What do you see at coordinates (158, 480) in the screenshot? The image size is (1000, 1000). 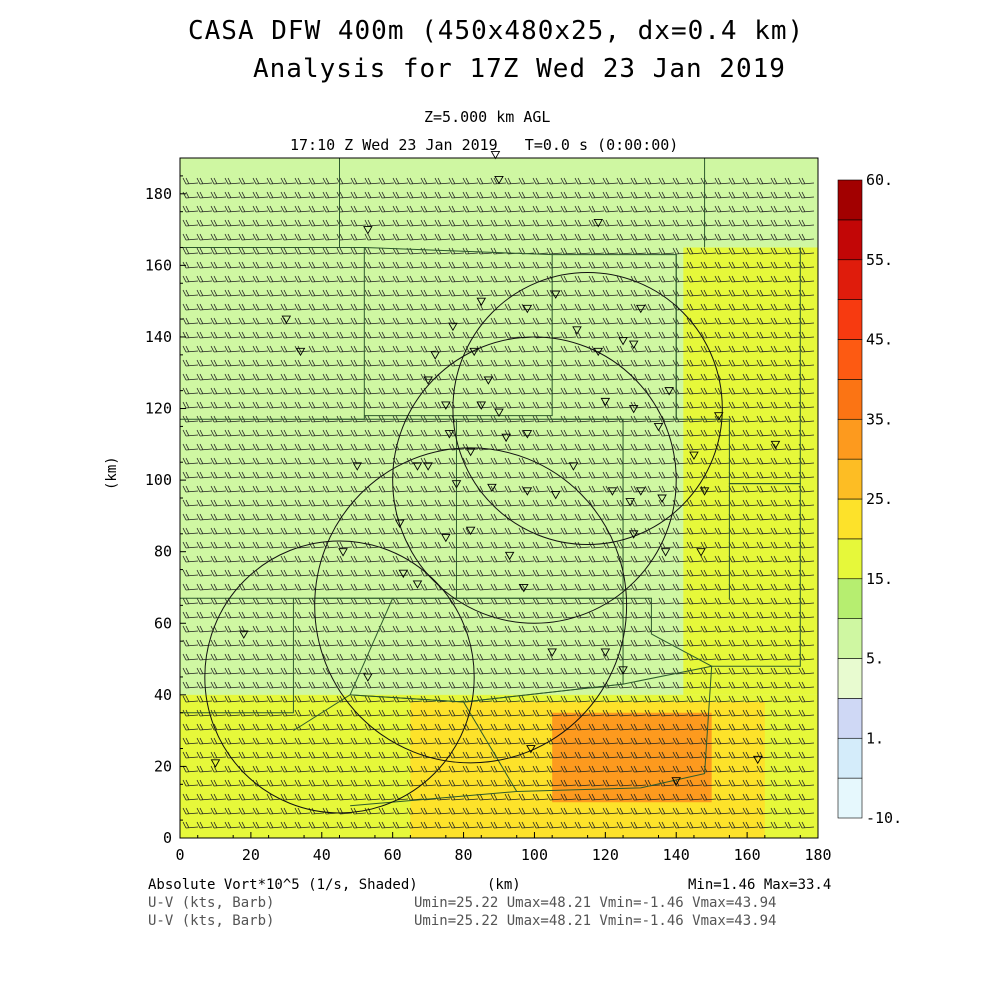 I see `y-tick-label: 100` at bounding box center [158, 480].